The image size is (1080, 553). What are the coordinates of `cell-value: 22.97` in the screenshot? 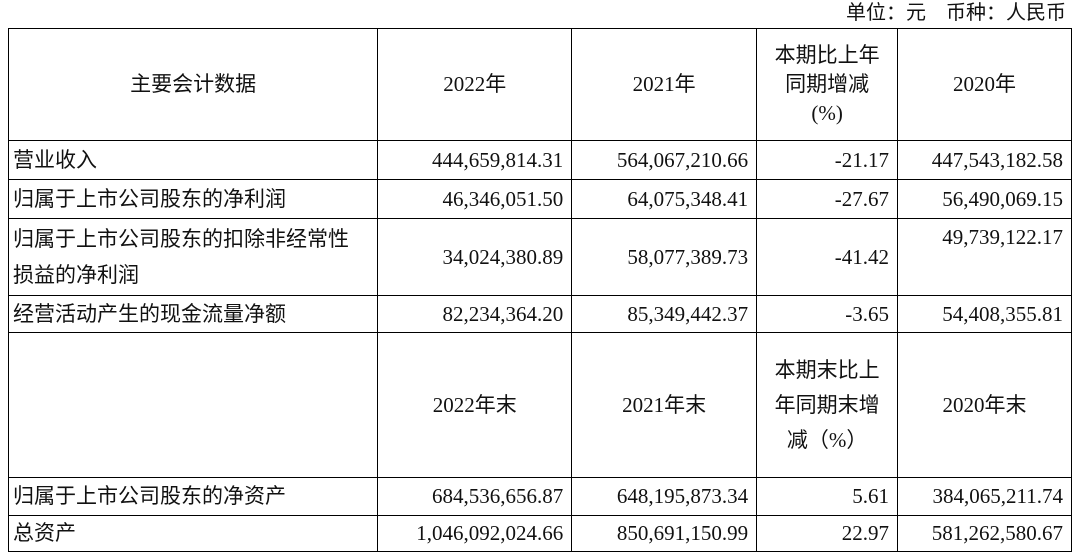 It's located at (827, 533).